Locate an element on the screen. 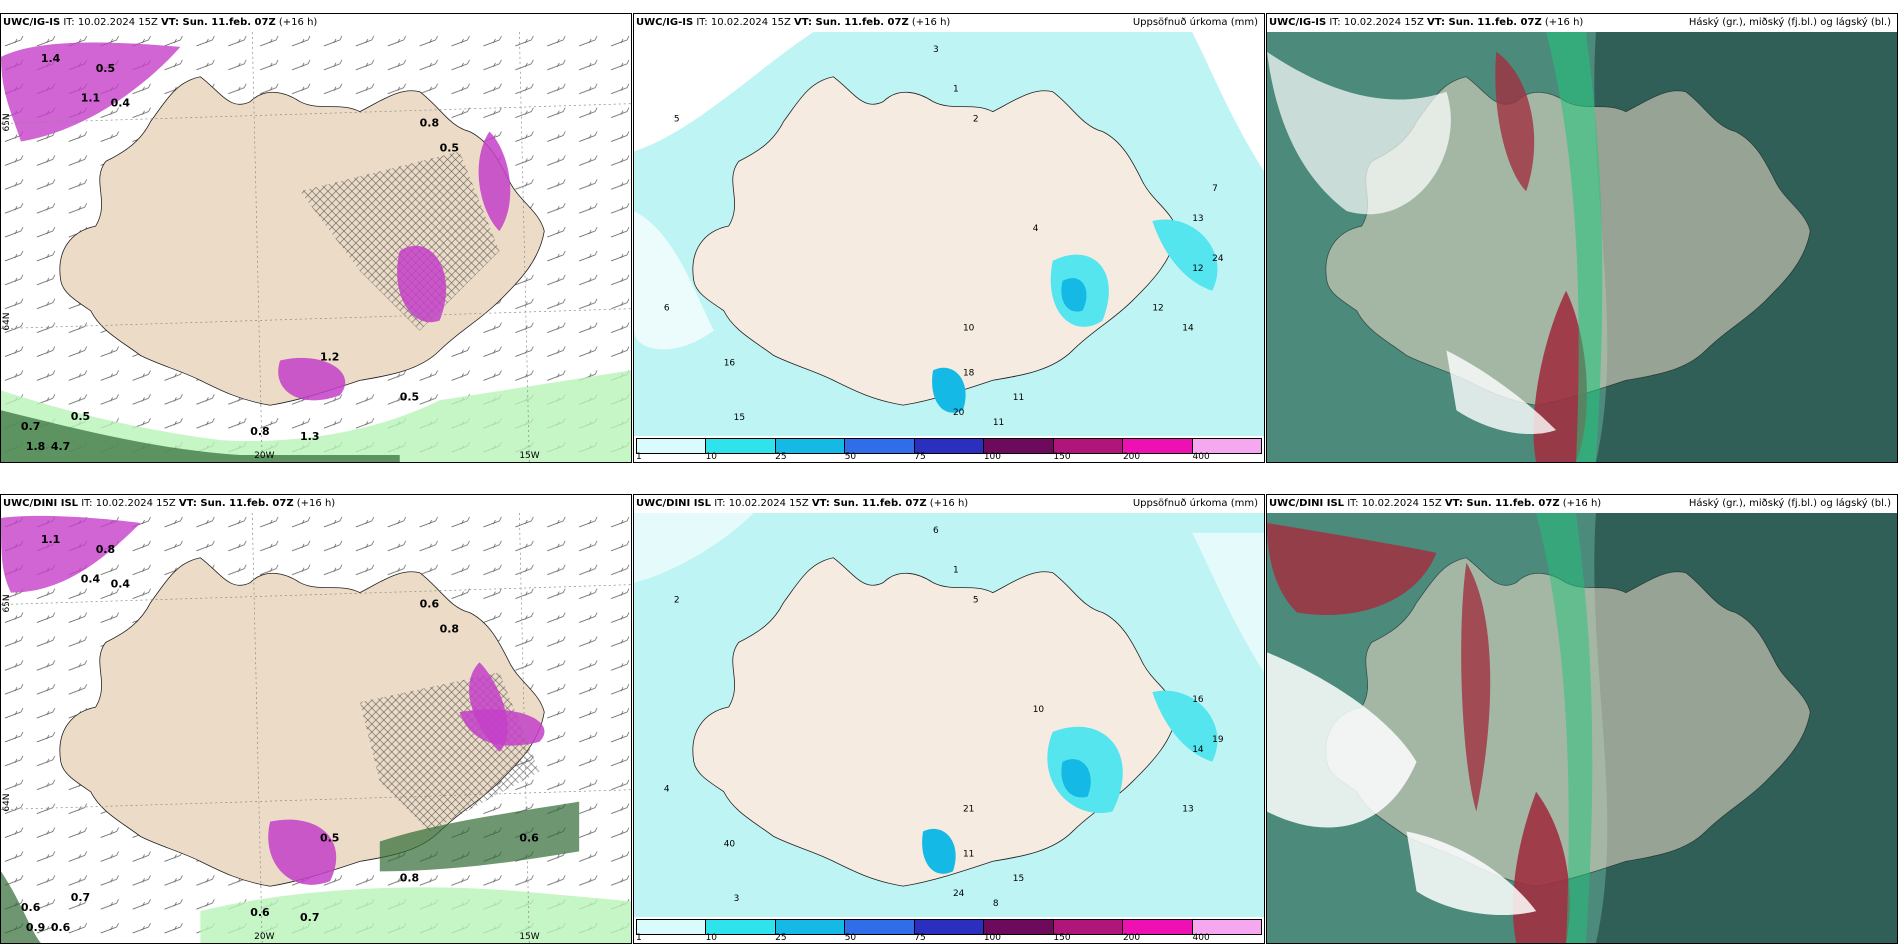 The height and width of the screenshot is (950, 1900). precip-value-label: 3 is located at coordinates (936, 50).